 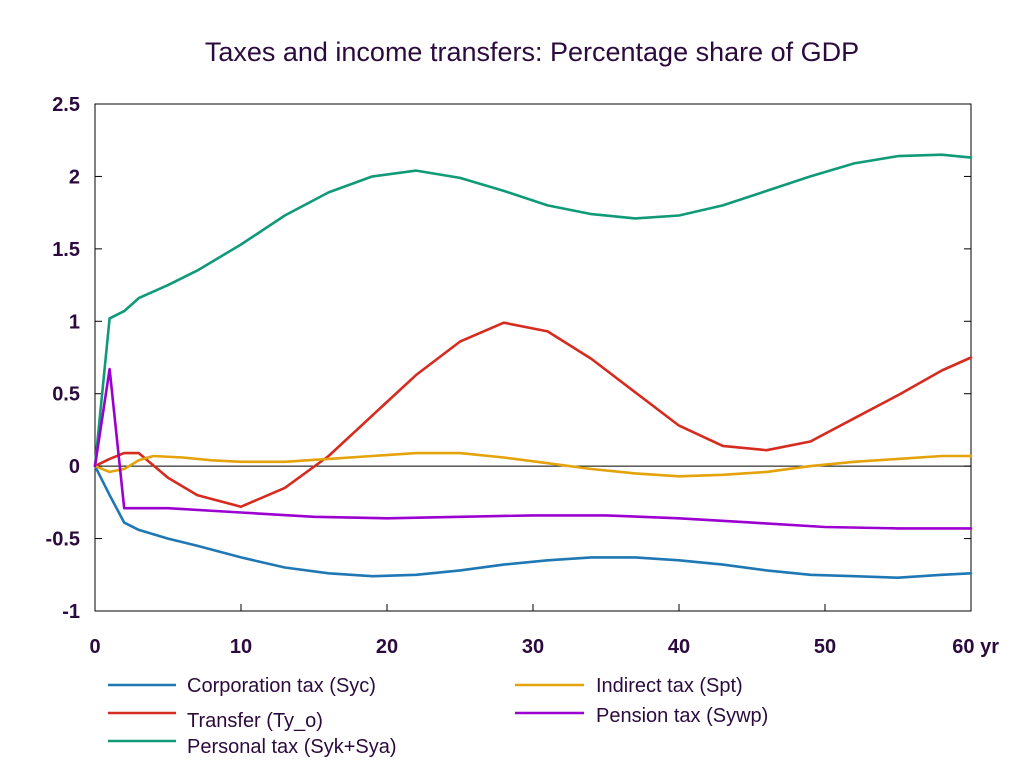 What do you see at coordinates (533, 647) in the screenshot?
I see `x-tick-label: 30` at bounding box center [533, 647].